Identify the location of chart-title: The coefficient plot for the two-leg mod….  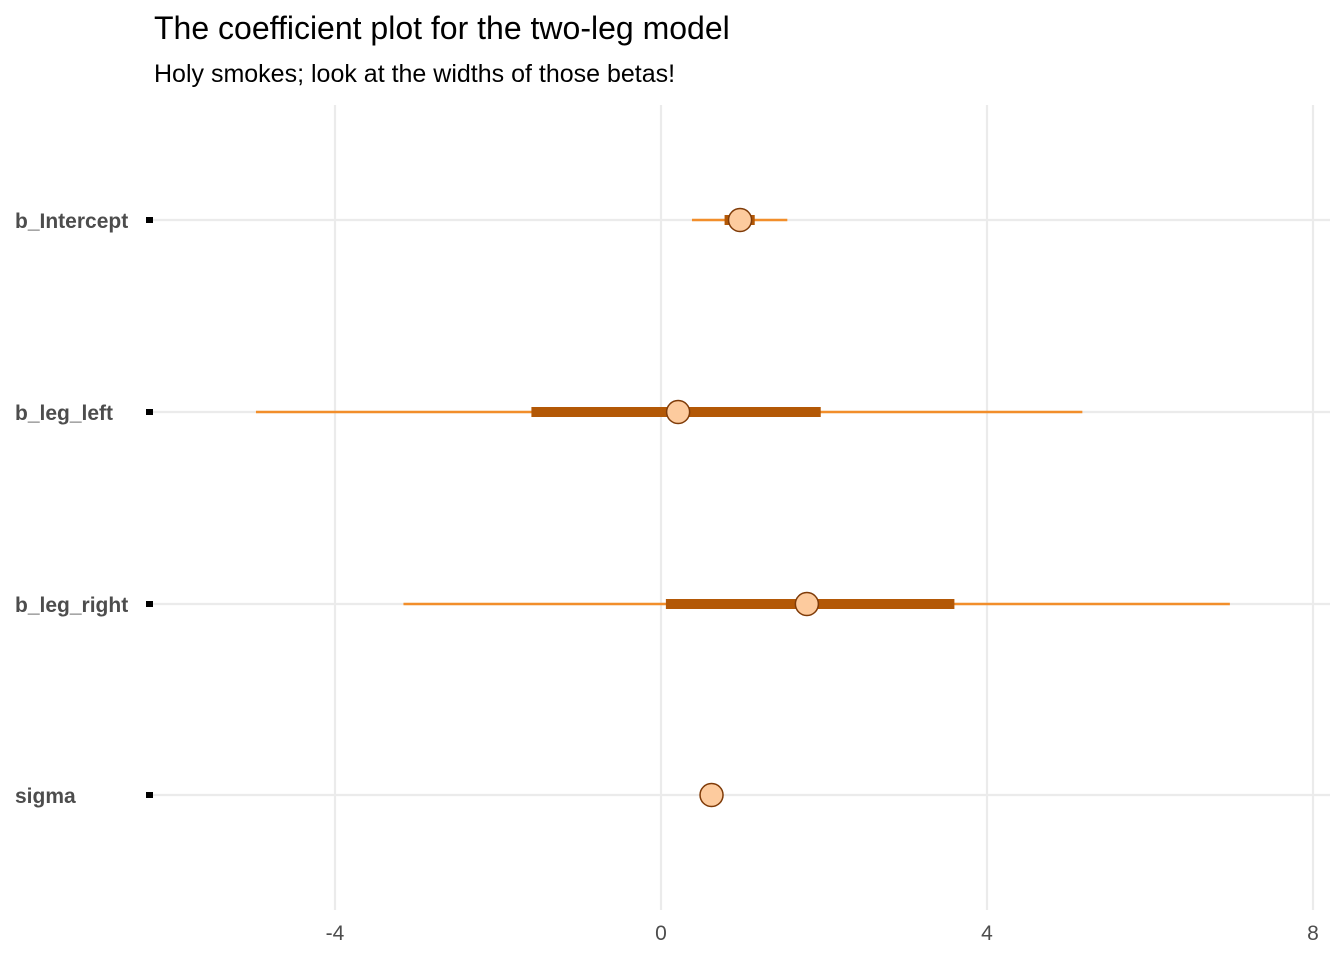
(442, 28).